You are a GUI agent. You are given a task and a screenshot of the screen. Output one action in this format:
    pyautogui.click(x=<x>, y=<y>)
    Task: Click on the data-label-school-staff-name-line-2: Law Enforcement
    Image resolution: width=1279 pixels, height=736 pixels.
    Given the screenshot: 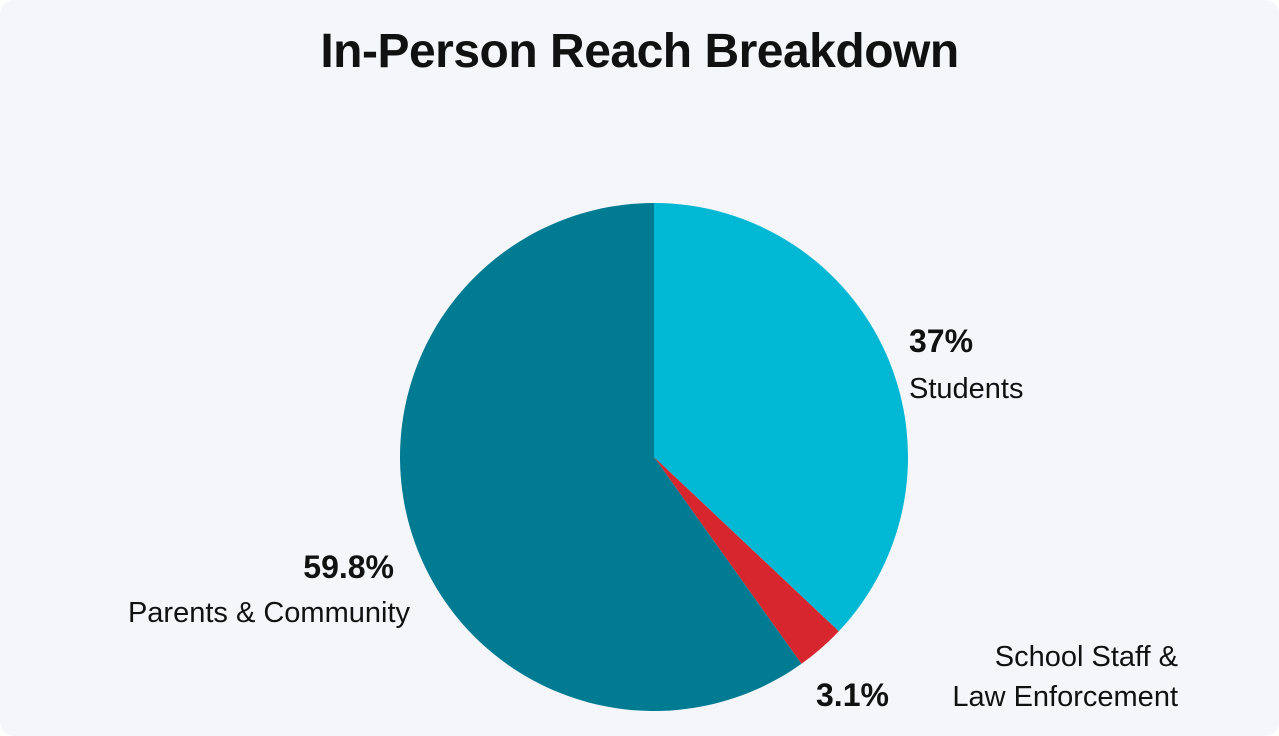 What is the action you would take?
    pyautogui.click(x=1065, y=697)
    